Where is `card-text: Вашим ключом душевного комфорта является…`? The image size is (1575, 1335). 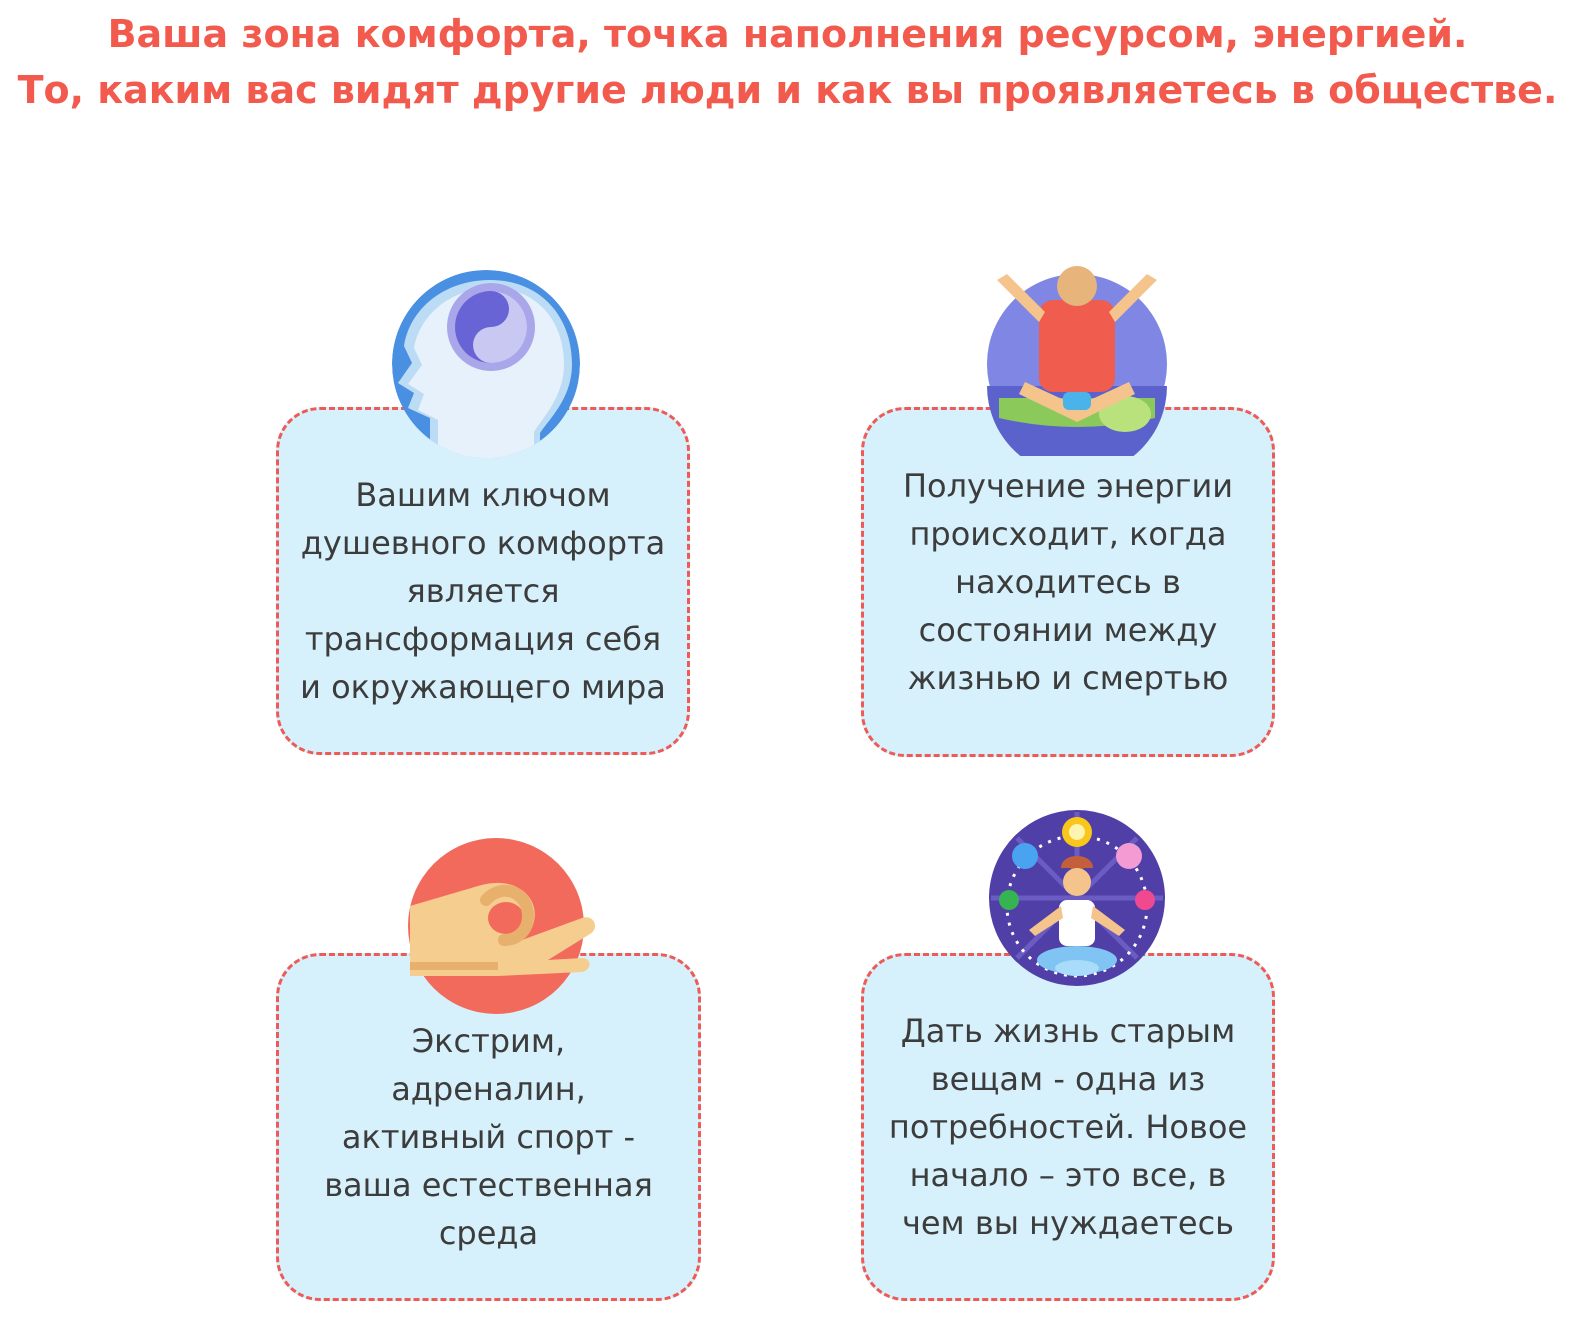 card-text: Вашим ключом душевного комфорта является… is located at coordinates (483, 591).